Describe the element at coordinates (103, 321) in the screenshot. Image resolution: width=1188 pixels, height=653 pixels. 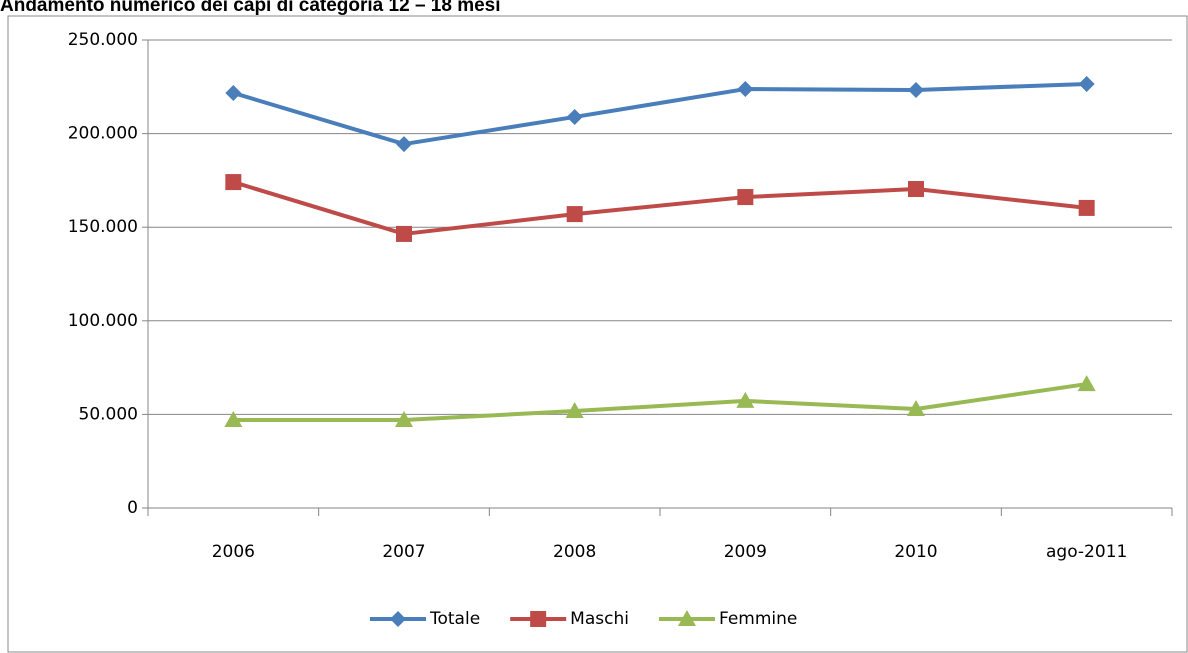
I see `y-tick-label: 100.000` at that location.